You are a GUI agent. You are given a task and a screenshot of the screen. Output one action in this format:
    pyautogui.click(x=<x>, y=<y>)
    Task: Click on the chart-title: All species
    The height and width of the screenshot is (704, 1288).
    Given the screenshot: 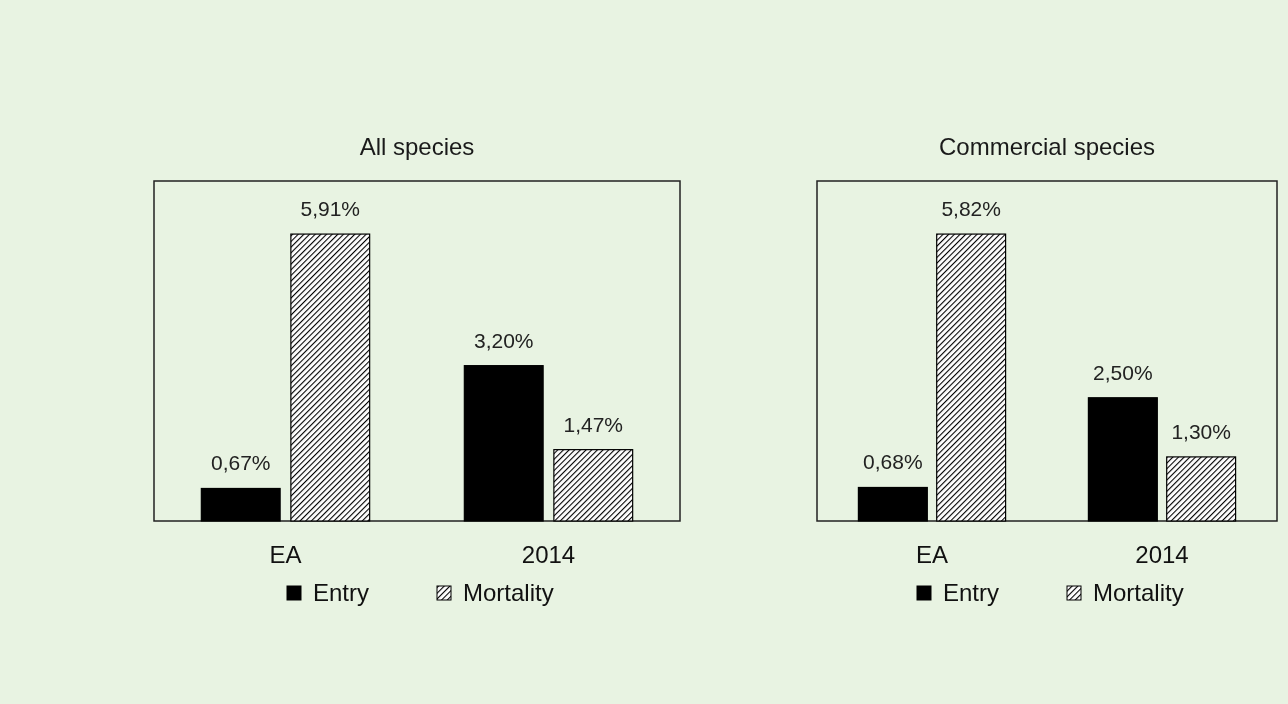 What is the action you would take?
    pyautogui.click(x=417, y=146)
    